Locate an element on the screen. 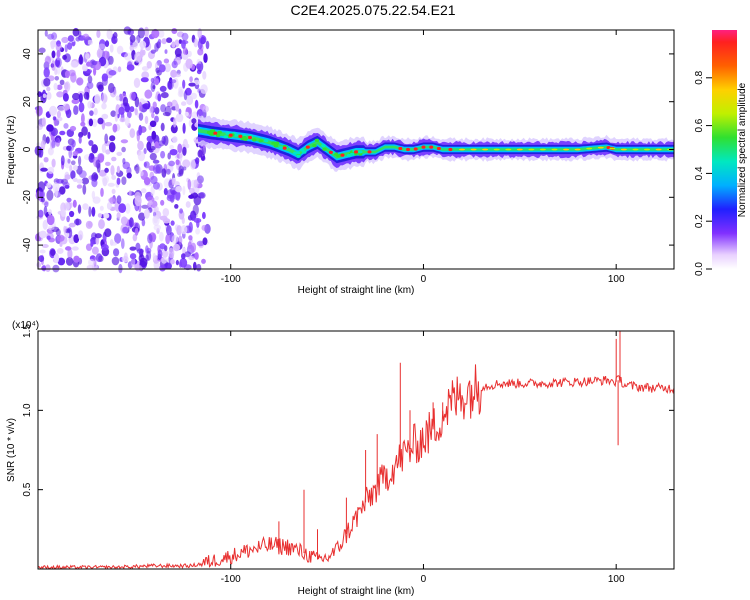 The width and height of the screenshot is (750, 600). snr-x-axis-label: Height of straight line (km) is located at coordinates (356, 591).